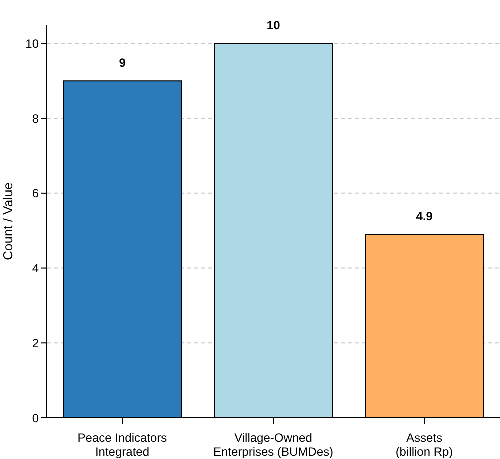 The height and width of the screenshot is (459, 500). What do you see at coordinates (273, 445) in the screenshot?
I see `x-tick-label: Village-Owned Enterprises (BUMDes)` at bounding box center [273, 445].